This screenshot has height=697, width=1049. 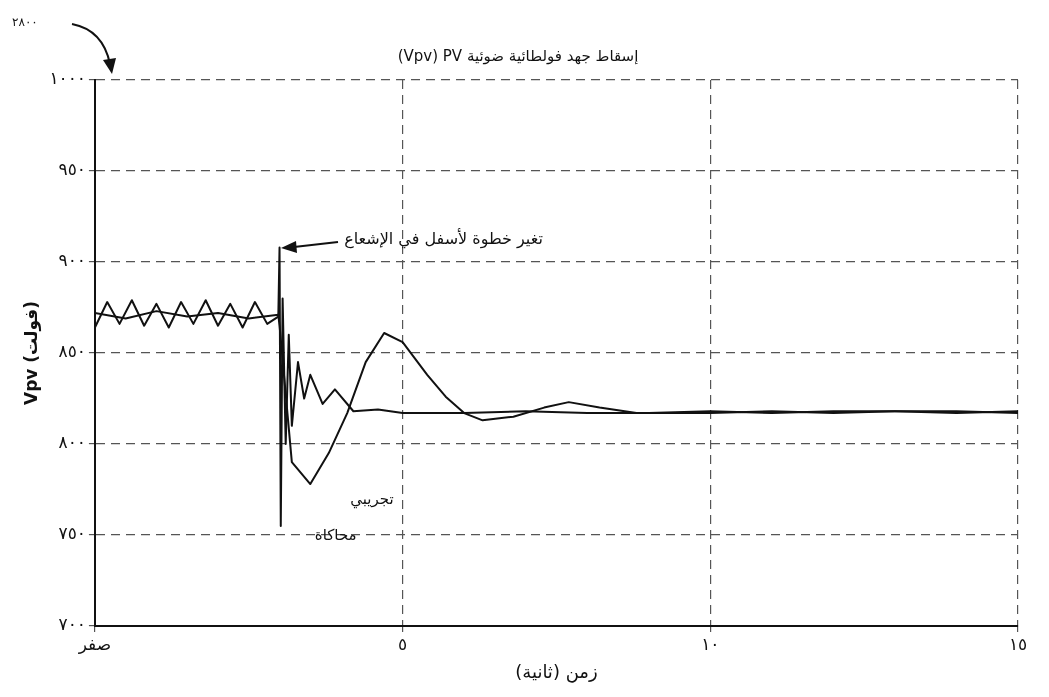 I want to click on y-tick-label: ٩٠٠, so click(x=72, y=260).